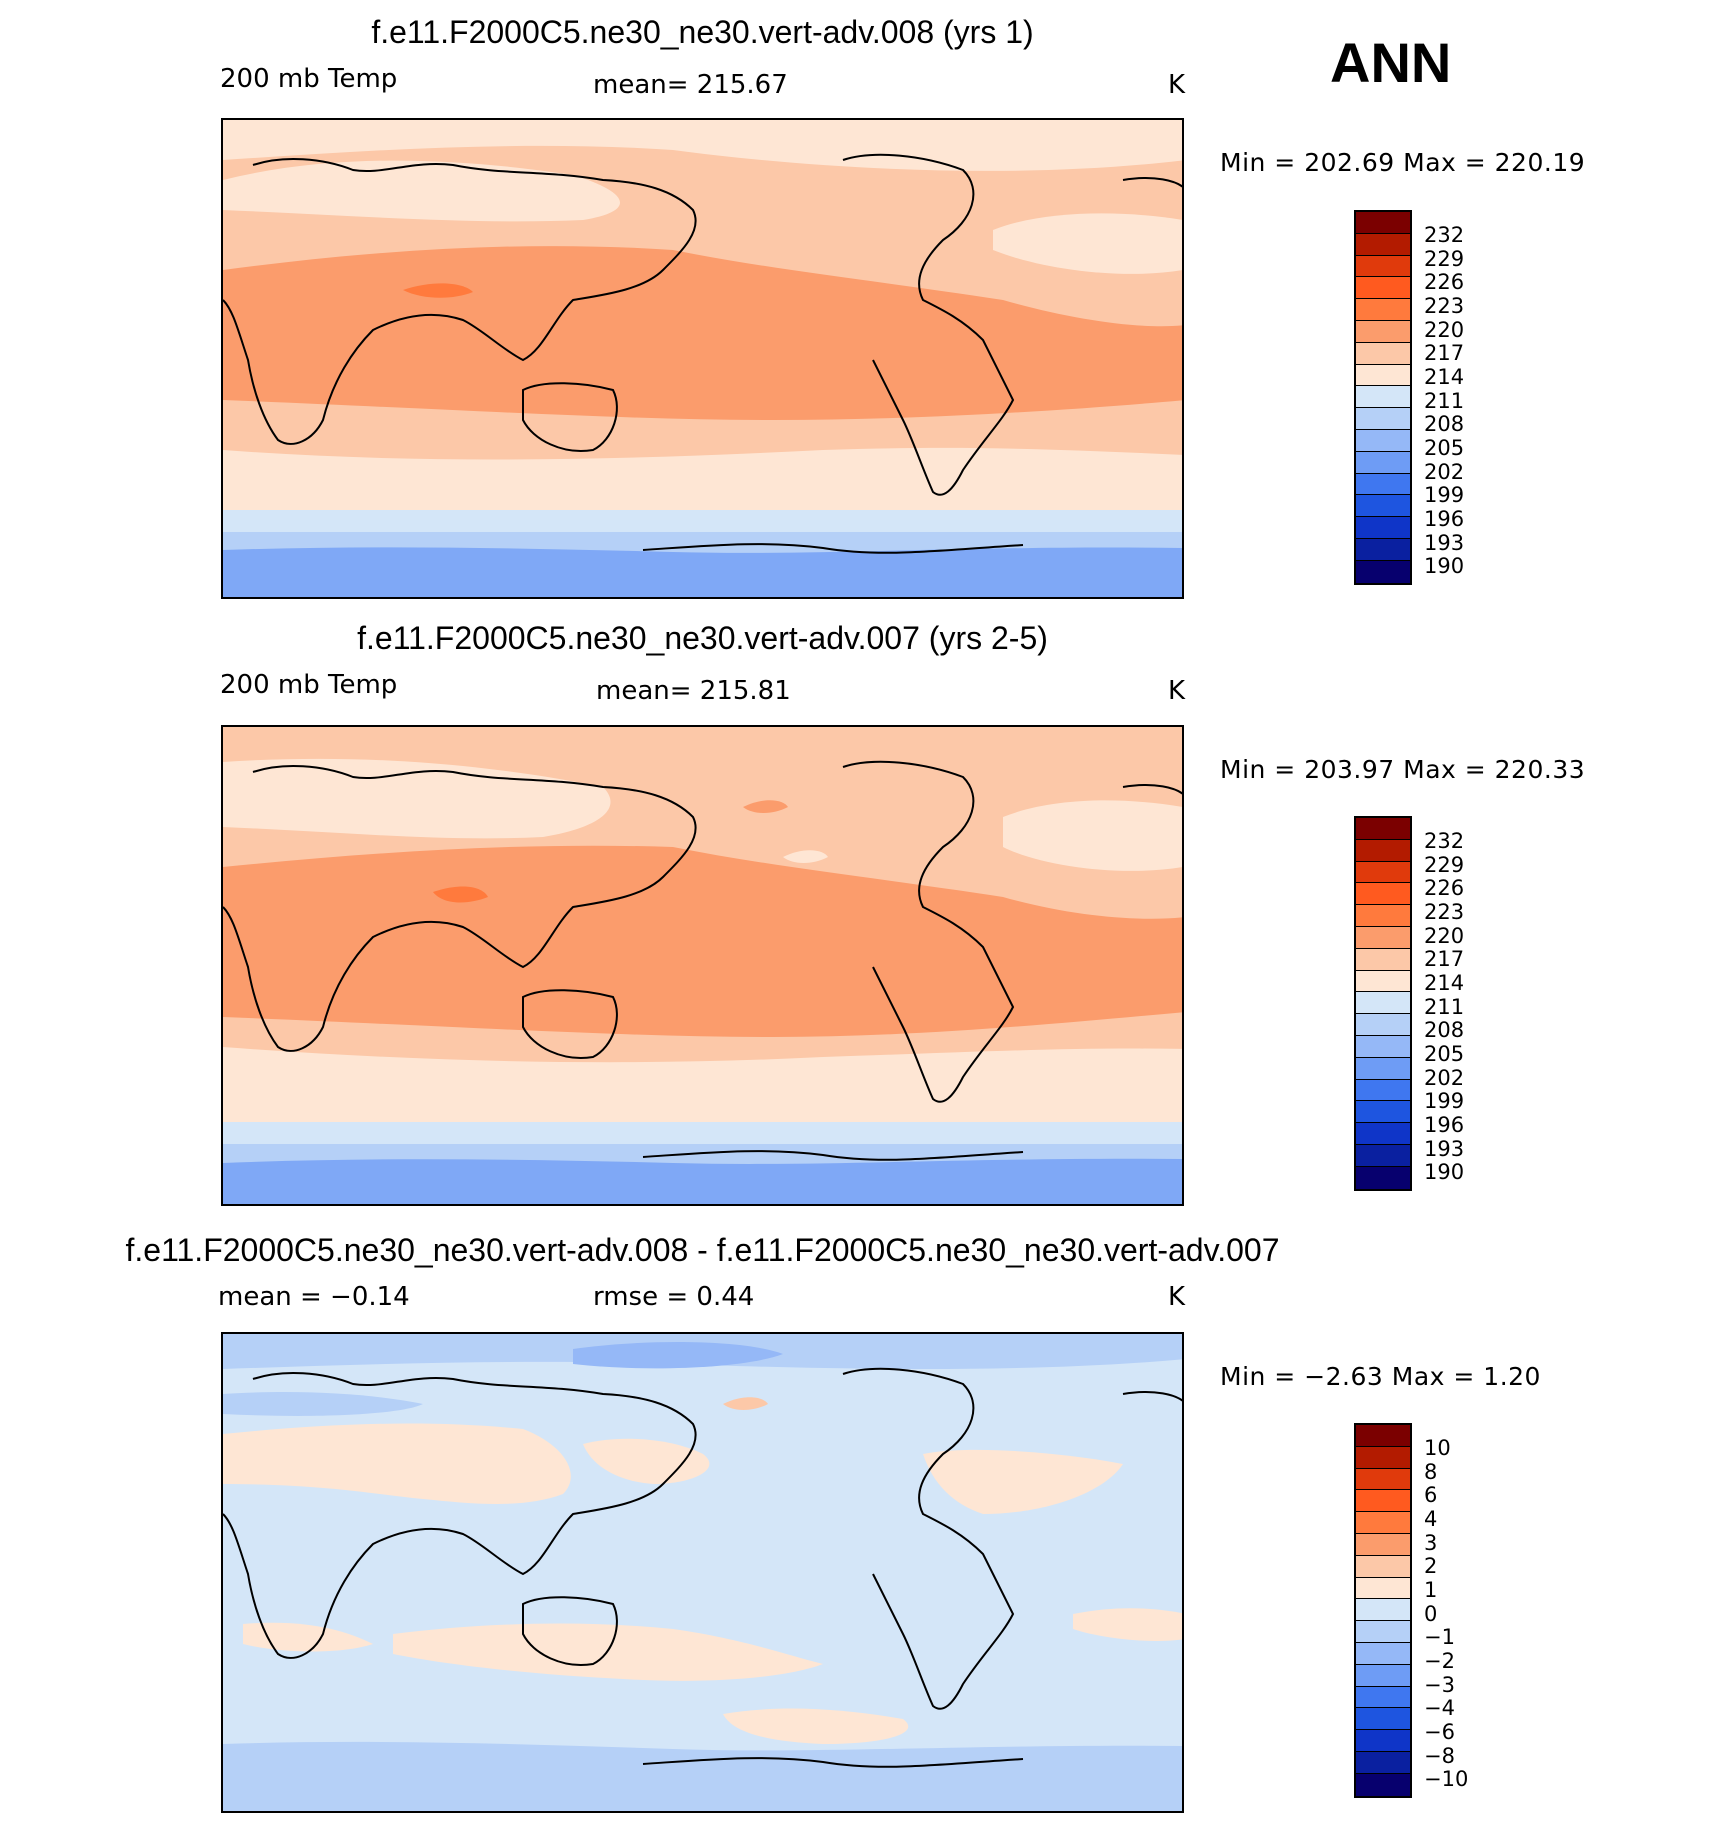  I want to click on colorbar-tick: 8, so click(1431, 1472).